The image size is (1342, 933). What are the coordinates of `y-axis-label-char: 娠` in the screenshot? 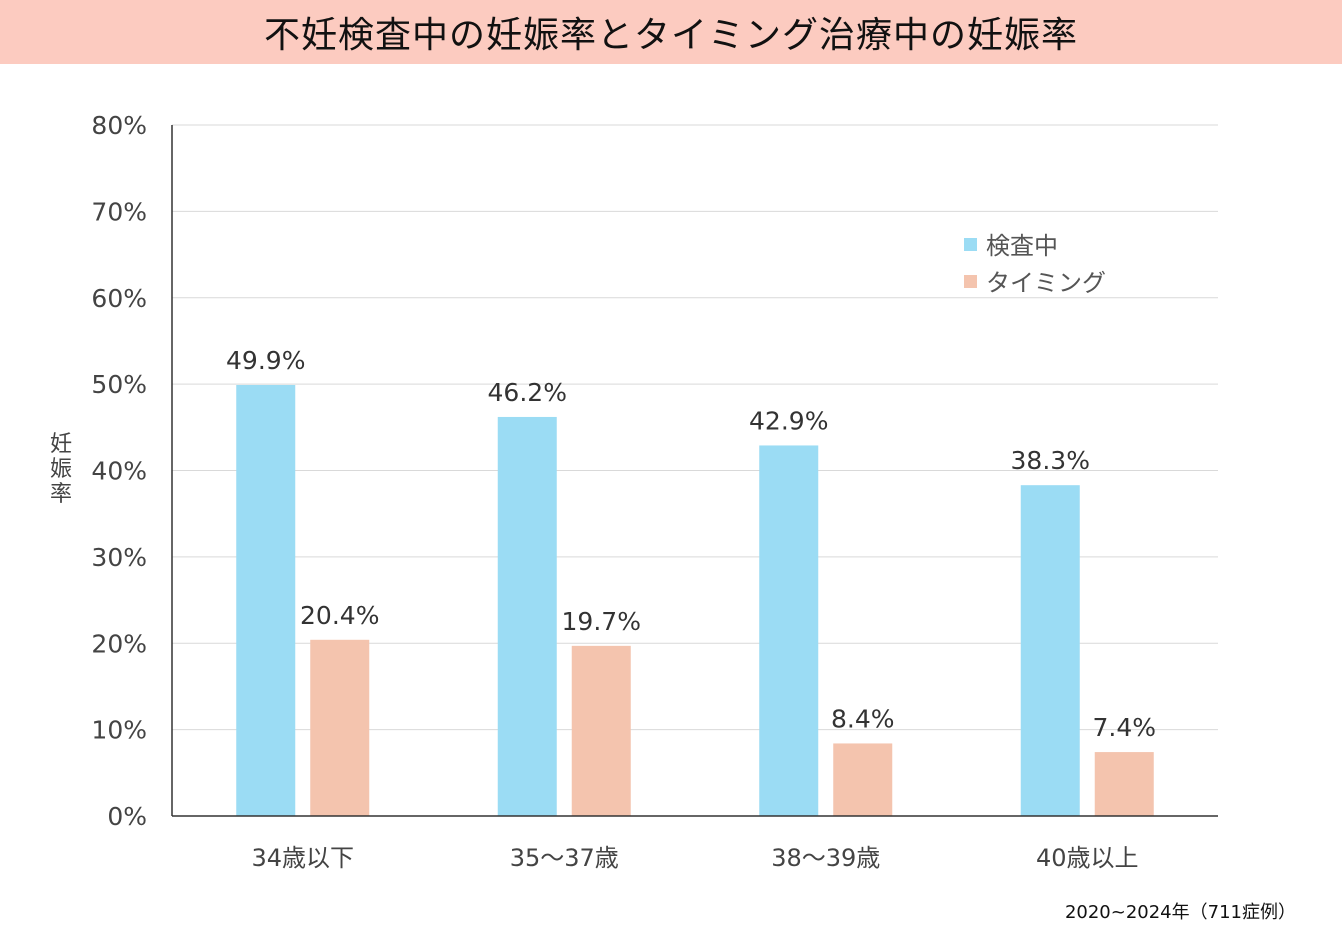 It's located at (61, 469).